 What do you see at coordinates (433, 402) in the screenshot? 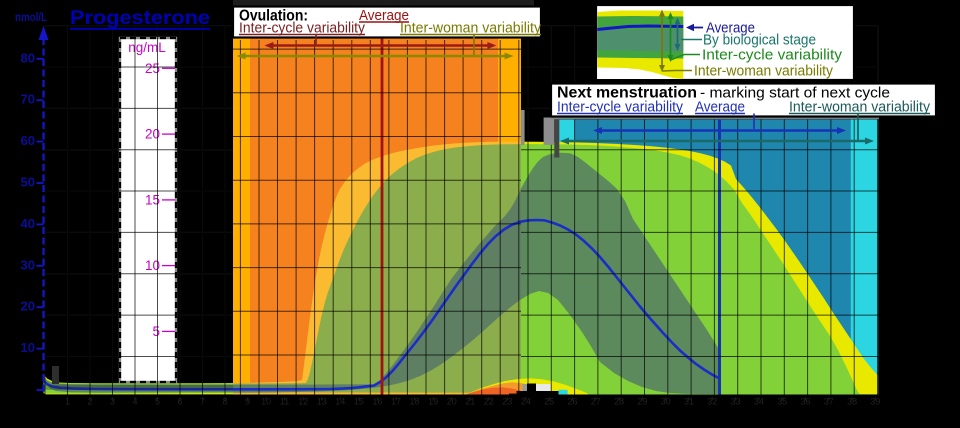
I see `svg-text: 19` at bounding box center [433, 402].